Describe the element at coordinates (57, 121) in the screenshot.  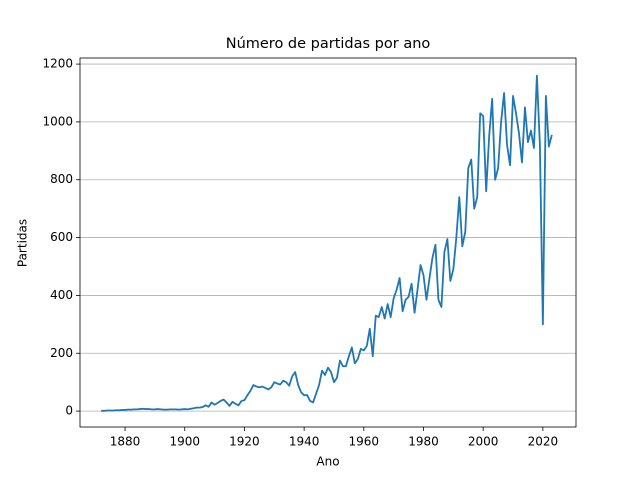
I see `y-tick-label: 1000` at that location.